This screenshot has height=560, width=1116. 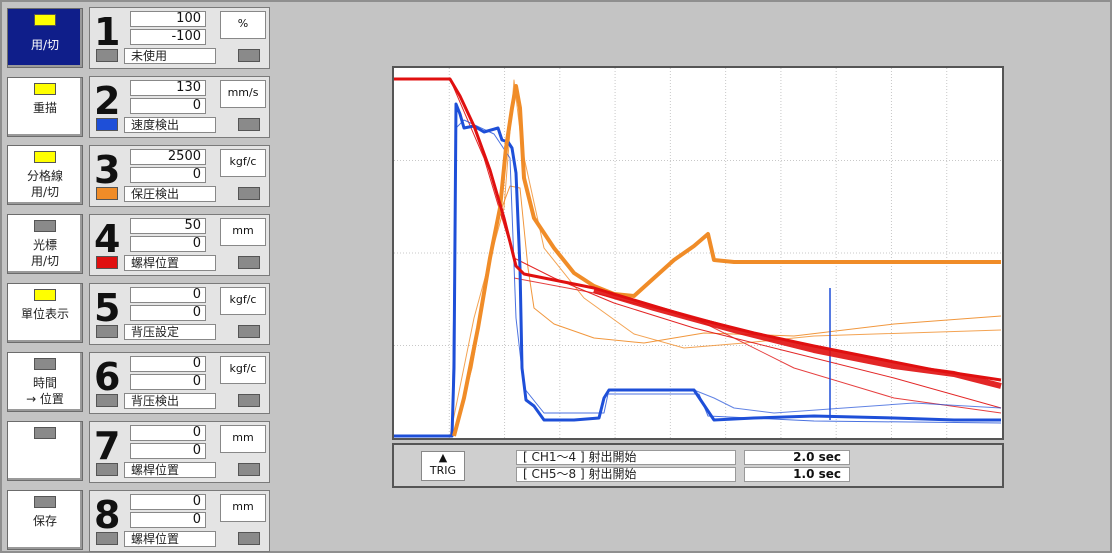 I want to click on channel-number: 4, so click(x=107, y=239).